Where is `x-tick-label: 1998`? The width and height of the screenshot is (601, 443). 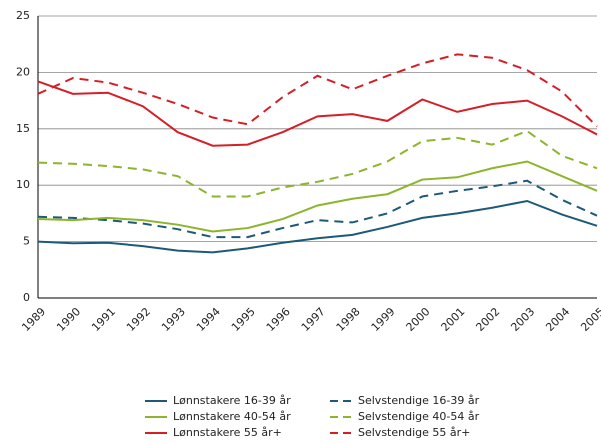 x-tick-label: 1998 is located at coordinates (348, 319).